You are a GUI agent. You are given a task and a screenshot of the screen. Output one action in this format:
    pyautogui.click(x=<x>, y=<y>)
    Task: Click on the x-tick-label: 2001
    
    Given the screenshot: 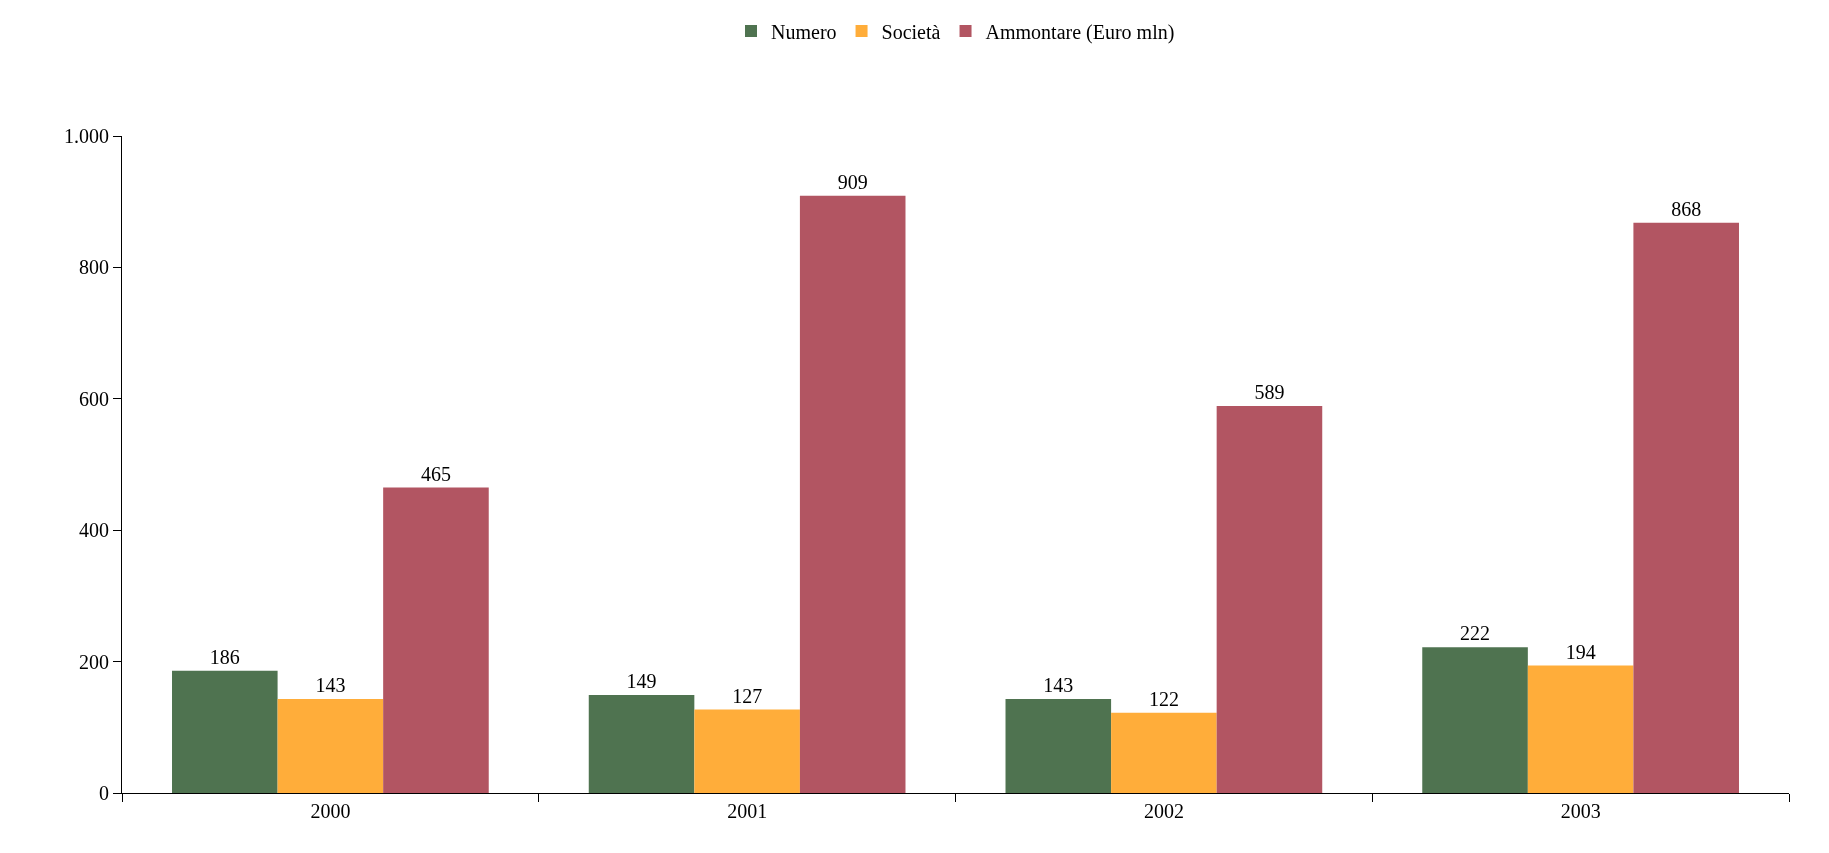 What is the action you would take?
    pyautogui.click(x=747, y=811)
    